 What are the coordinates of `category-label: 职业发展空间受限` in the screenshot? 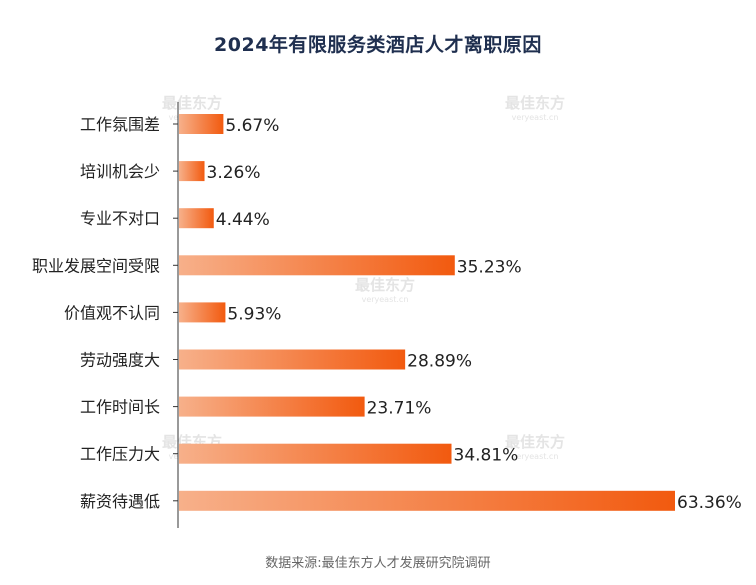 It's located at (96, 265).